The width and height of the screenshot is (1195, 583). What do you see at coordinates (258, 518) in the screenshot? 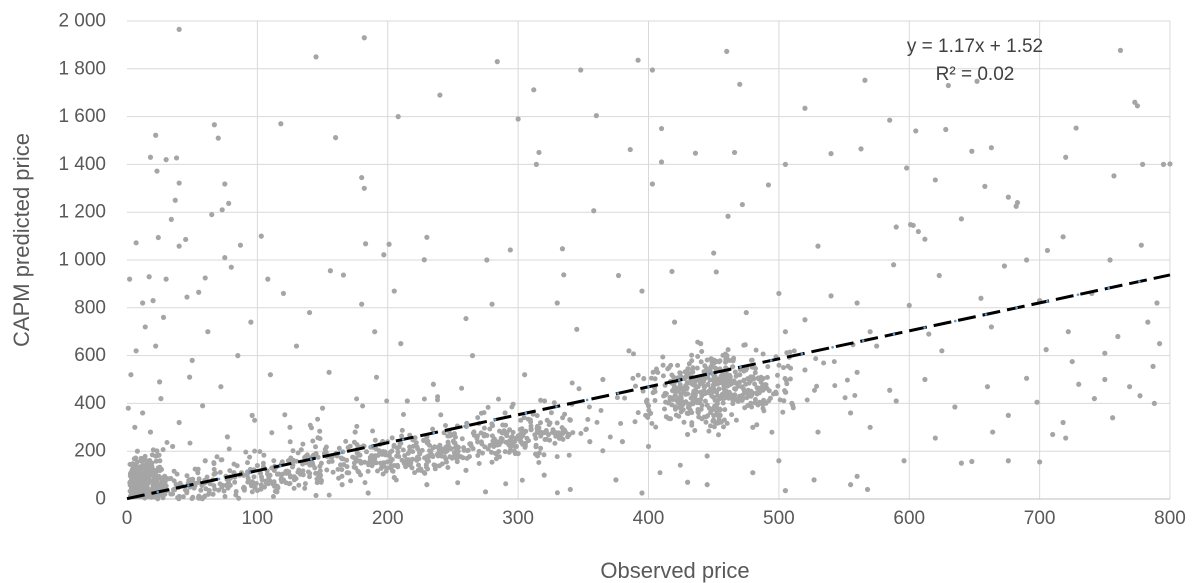
I see `x-tick-label: 100` at bounding box center [258, 518].